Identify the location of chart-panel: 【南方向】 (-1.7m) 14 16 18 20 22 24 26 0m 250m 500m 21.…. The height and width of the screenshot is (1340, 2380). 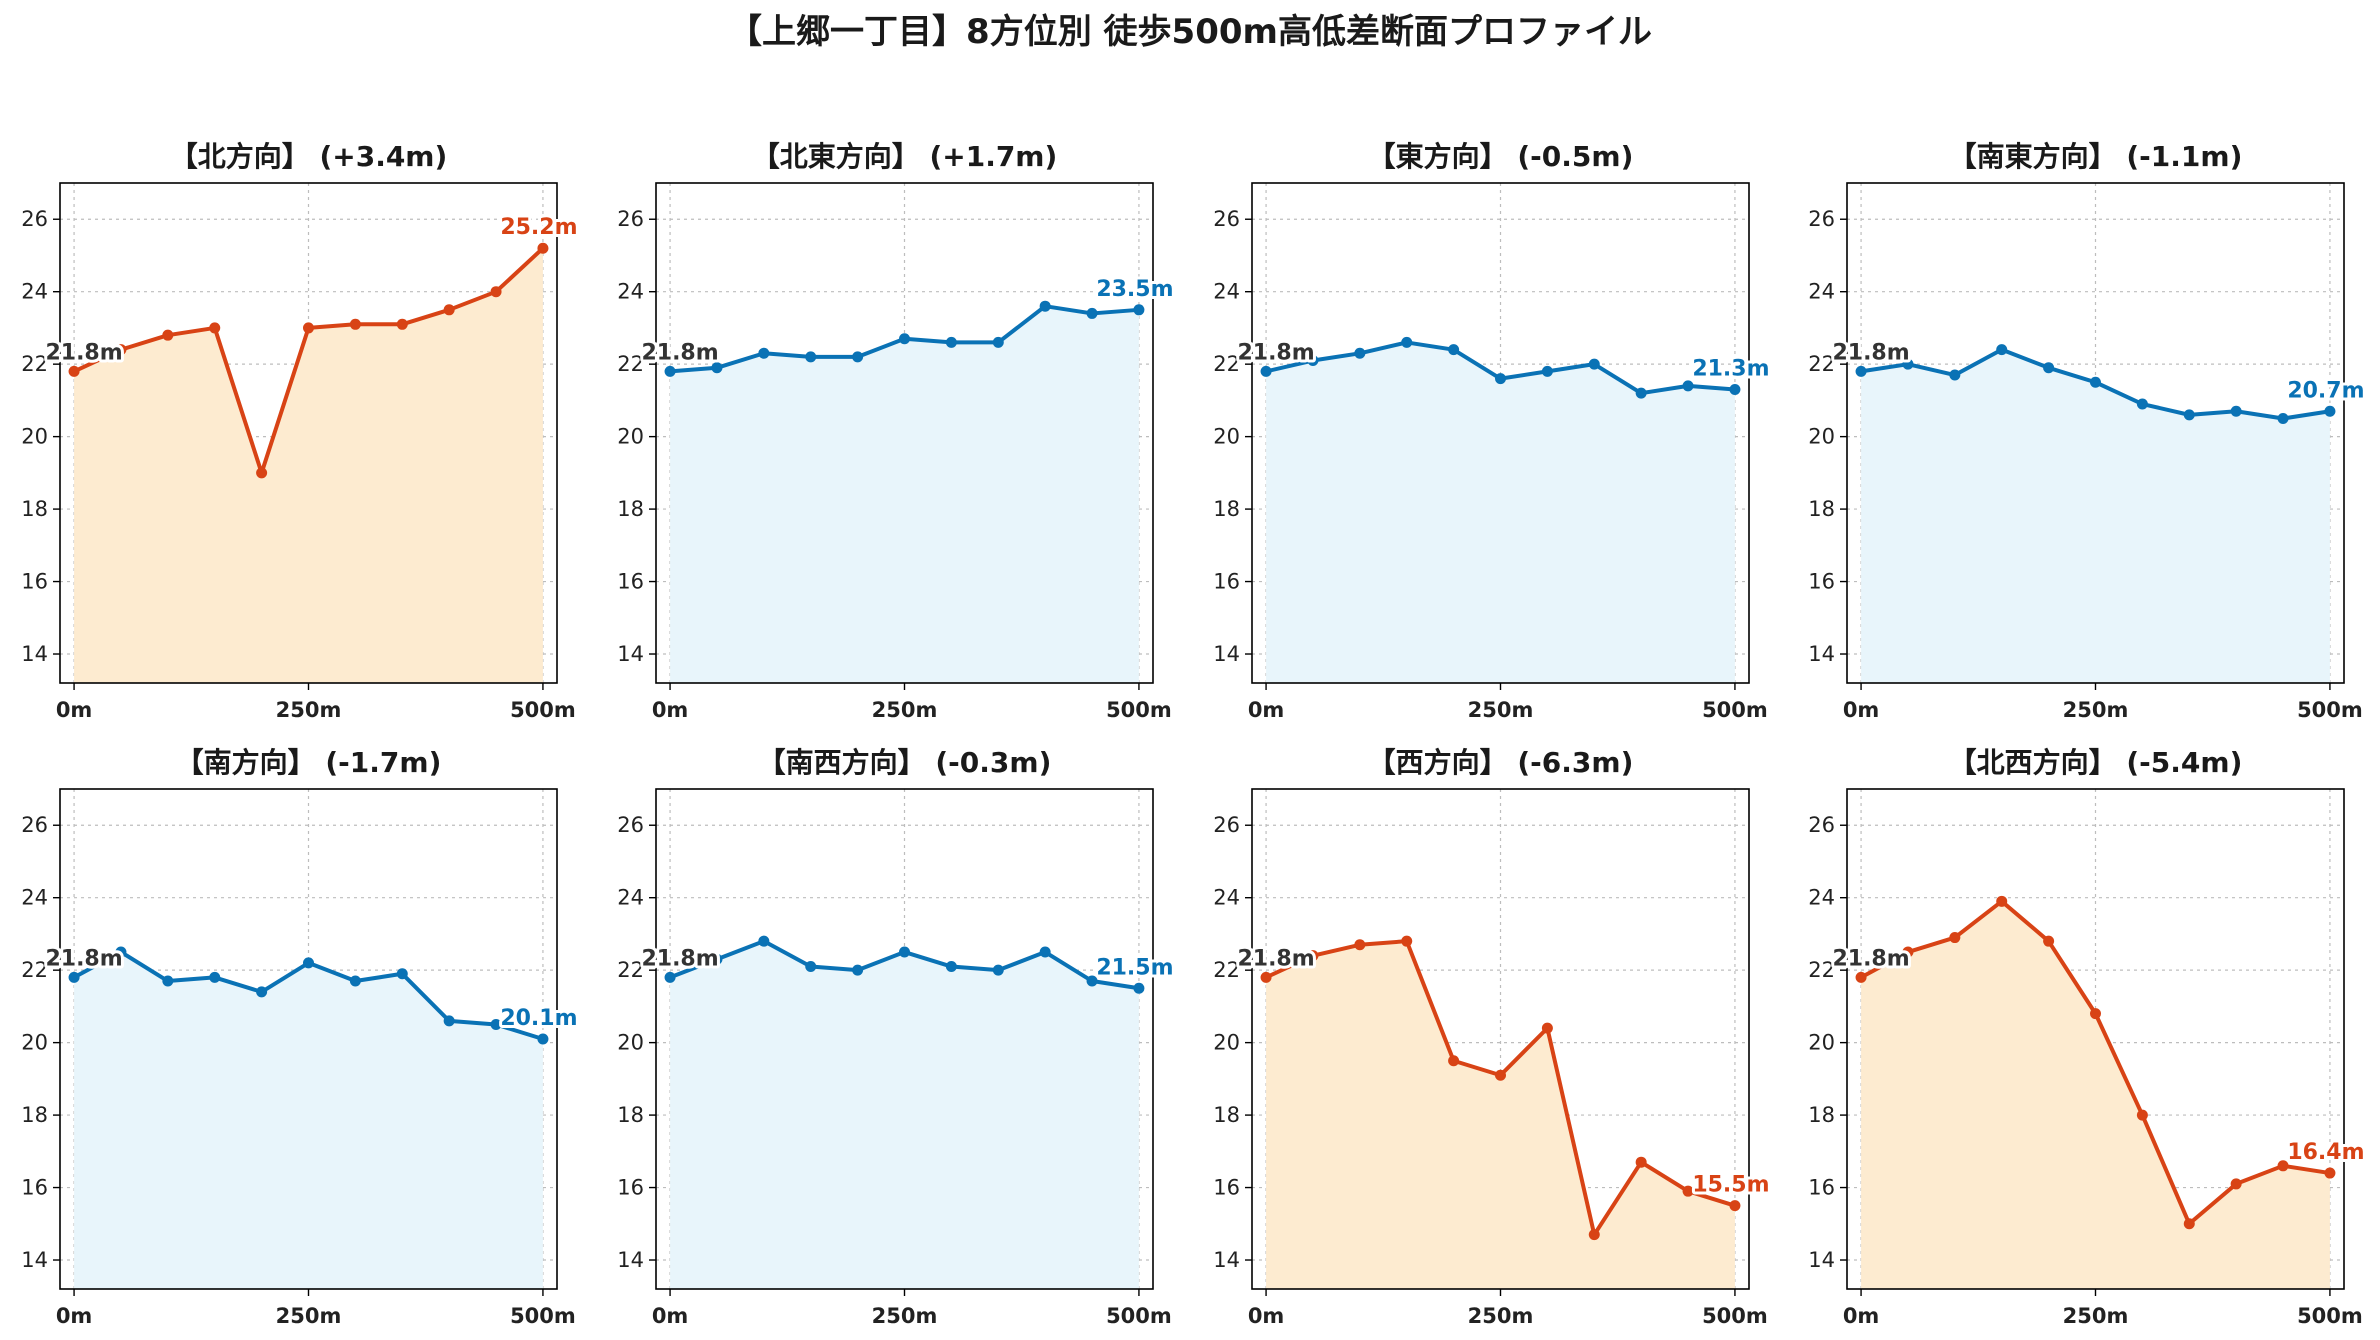
(300, 1037).